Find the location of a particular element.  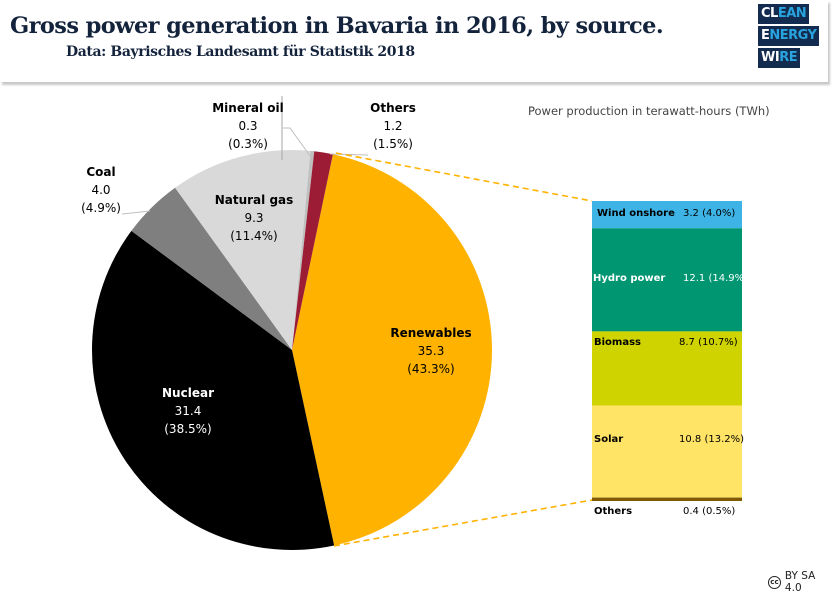

label-value: 1.2 is located at coordinates (393, 126).